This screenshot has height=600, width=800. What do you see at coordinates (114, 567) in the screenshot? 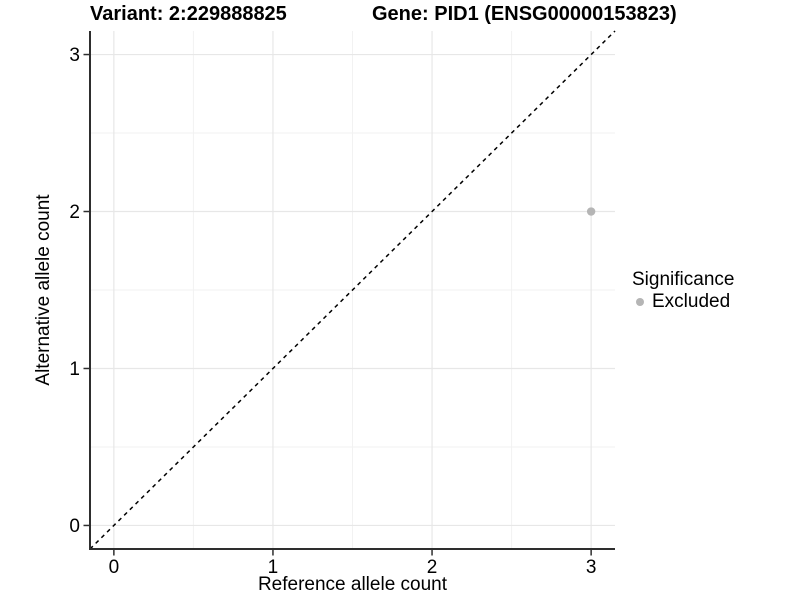
I see `x-tick-label: 0` at bounding box center [114, 567].